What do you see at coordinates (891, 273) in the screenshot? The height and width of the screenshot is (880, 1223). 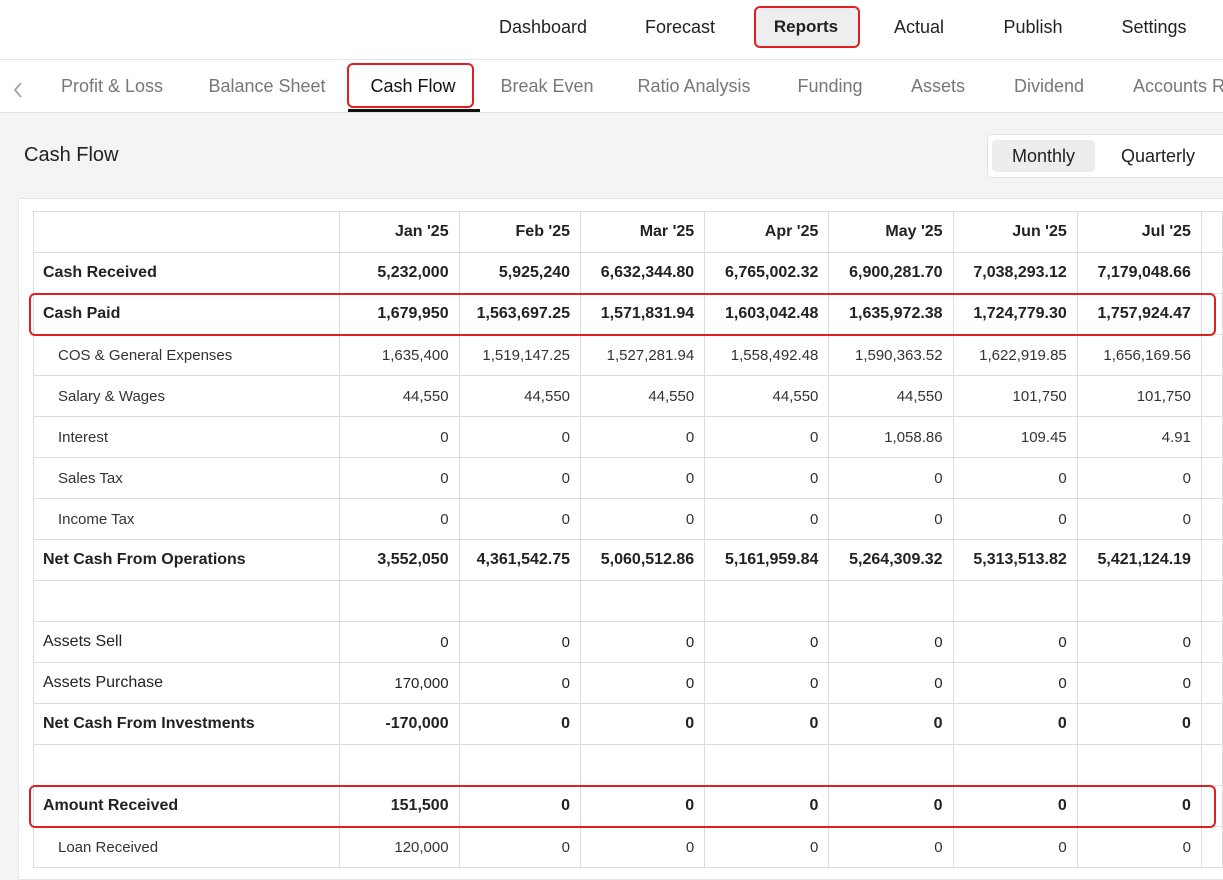 I see `cell: 6,900,281.70` at bounding box center [891, 273].